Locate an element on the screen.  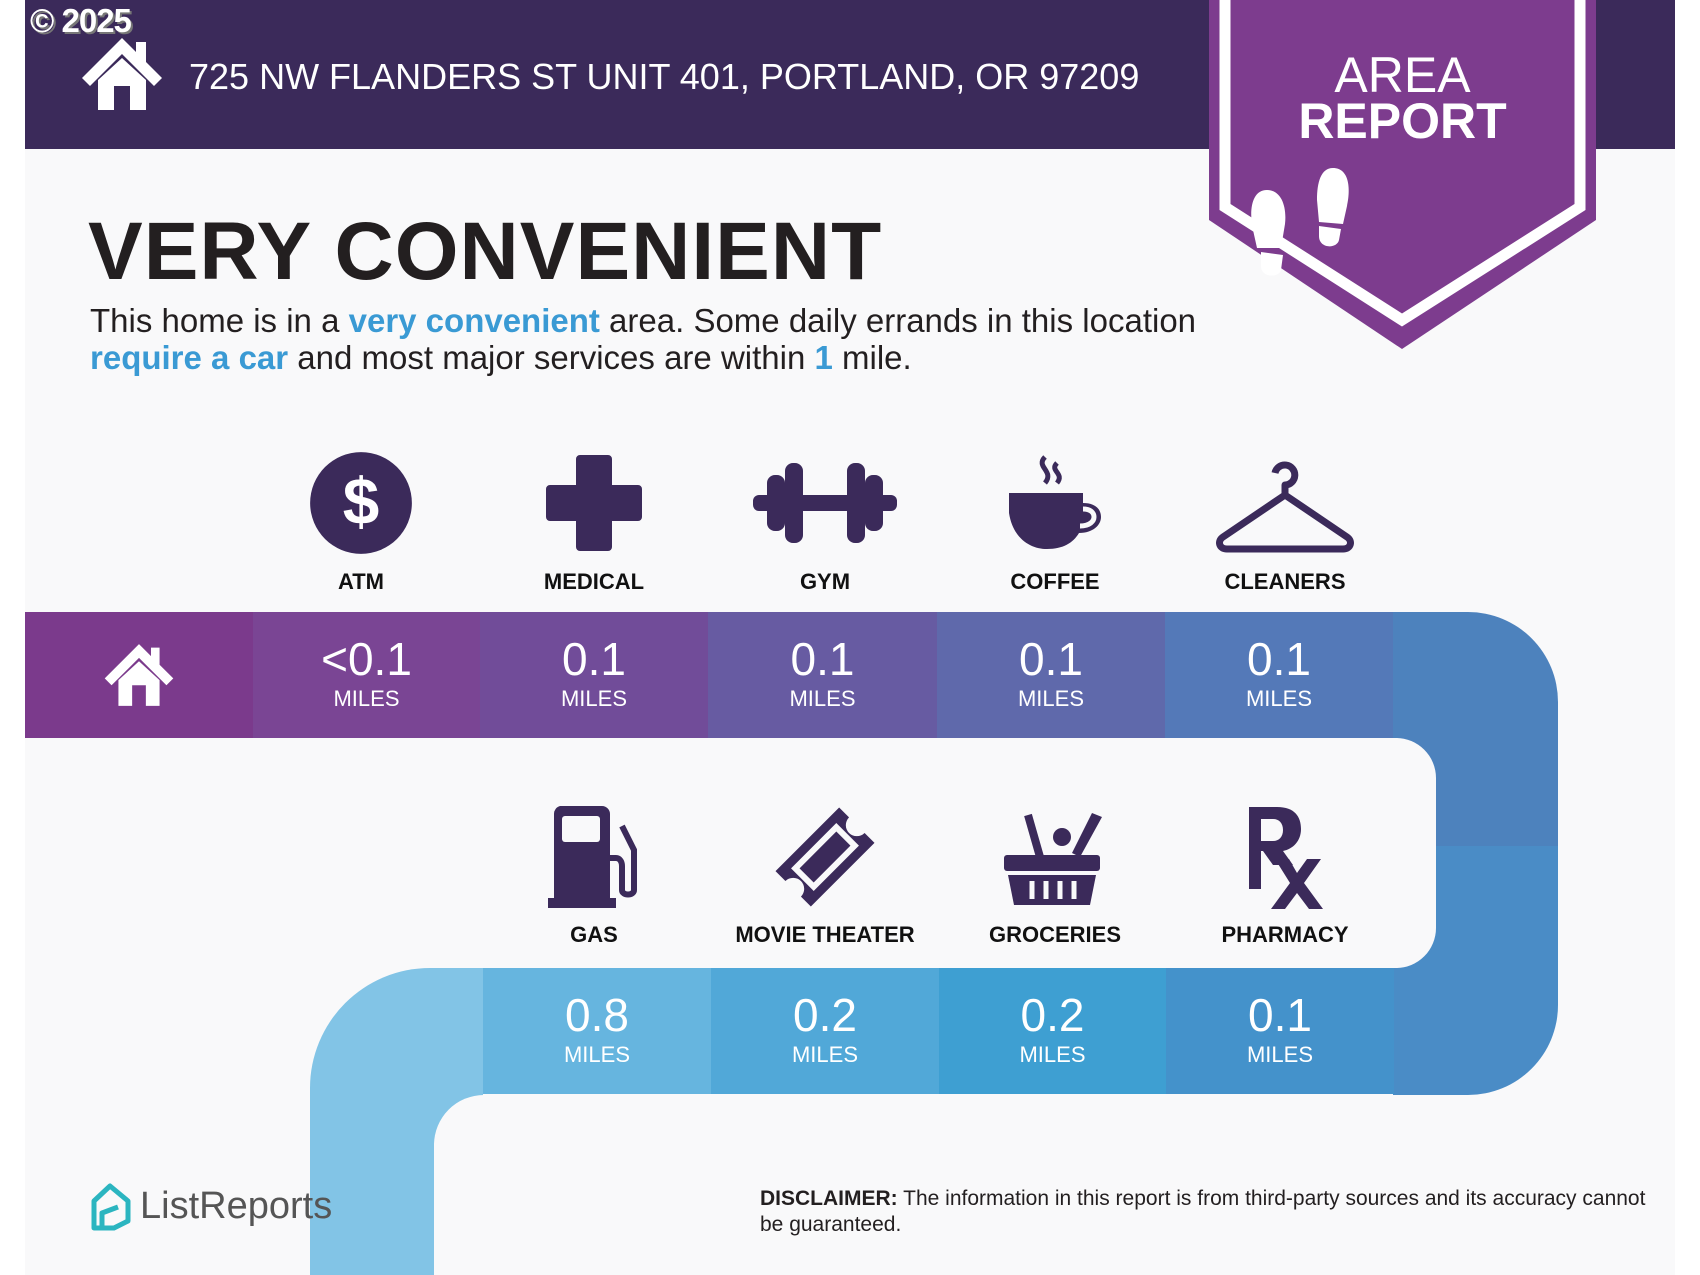
category-label: COFFEE is located at coordinates (1055, 581).